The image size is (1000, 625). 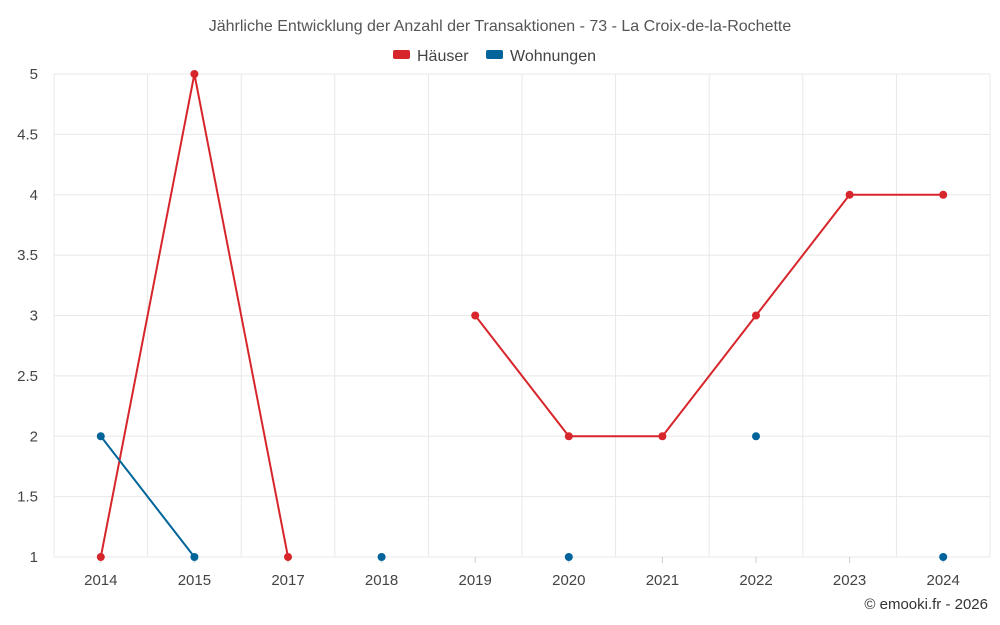 I want to click on x-tick-label: 2021, so click(x=662, y=580).